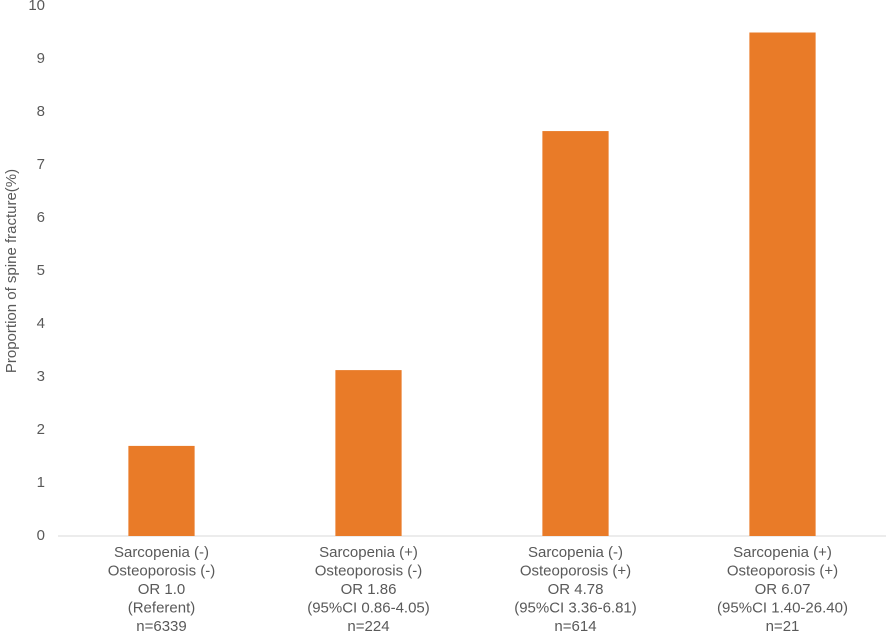 This screenshot has width=886, height=633. Describe the element at coordinates (36, 7) in the screenshot. I see `y-tick-label: 10` at that location.